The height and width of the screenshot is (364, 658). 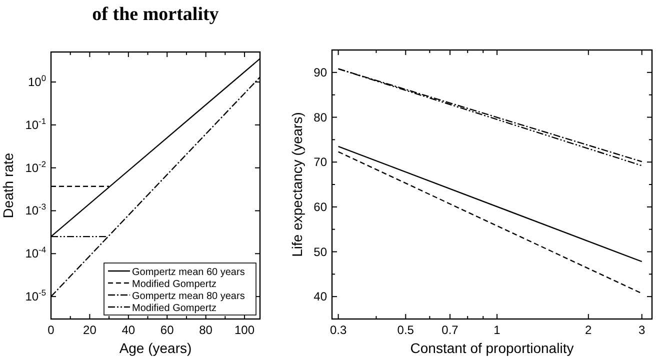 I want to click on x-axis-title: Constant of proportionality, so click(x=492, y=348).